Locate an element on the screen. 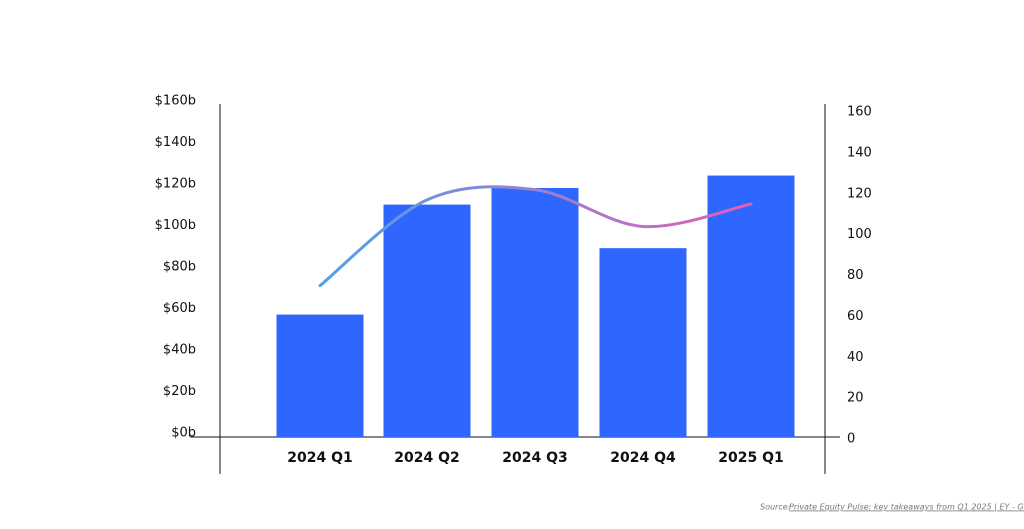 This screenshot has height=529, width=1024. y2-tick-label: 80 is located at coordinates (855, 275).